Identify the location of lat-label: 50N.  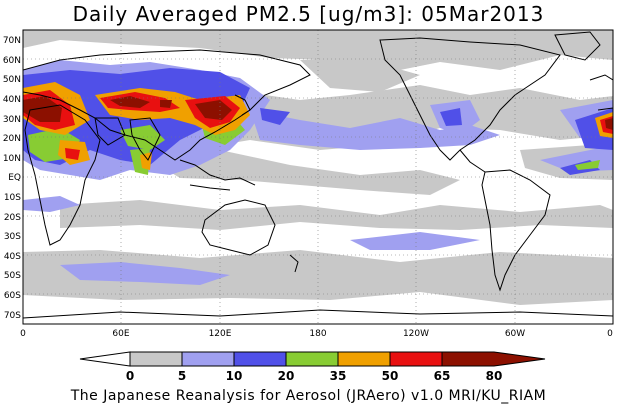
(12, 80).